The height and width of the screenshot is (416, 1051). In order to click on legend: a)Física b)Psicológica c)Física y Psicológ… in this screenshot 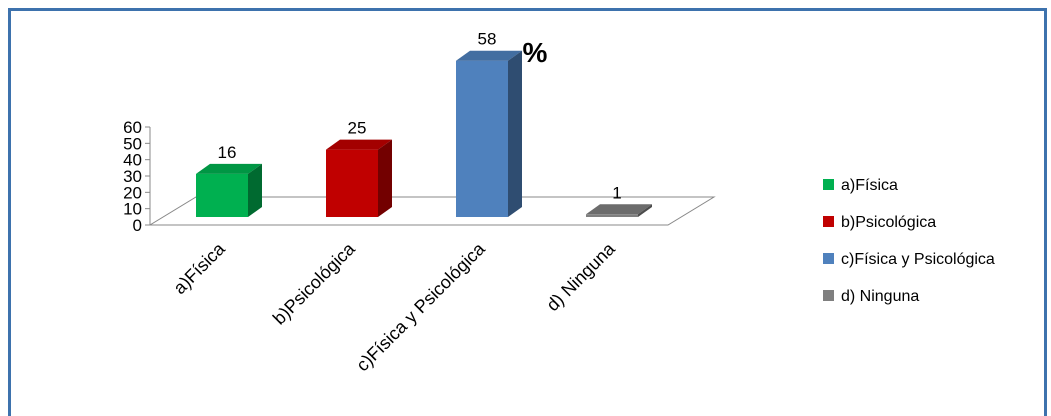, I will do `click(909, 241)`.